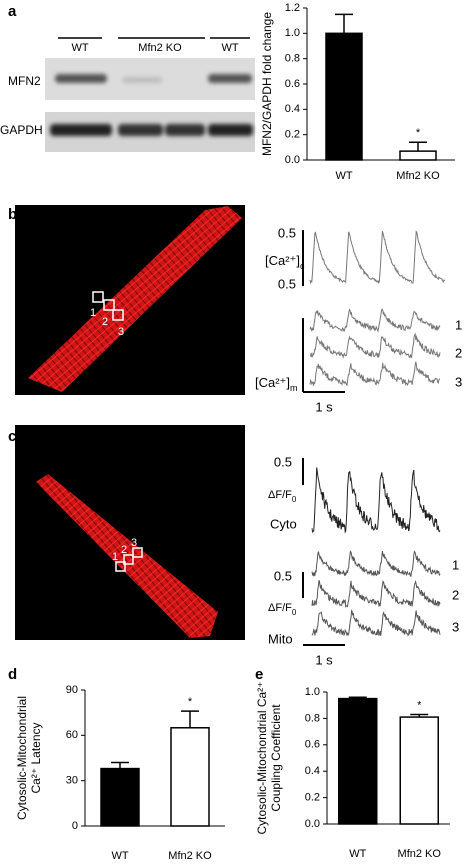 This screenshot has height=864, width=474. I want to click on row-label: GAPDH, so click(21, 130).